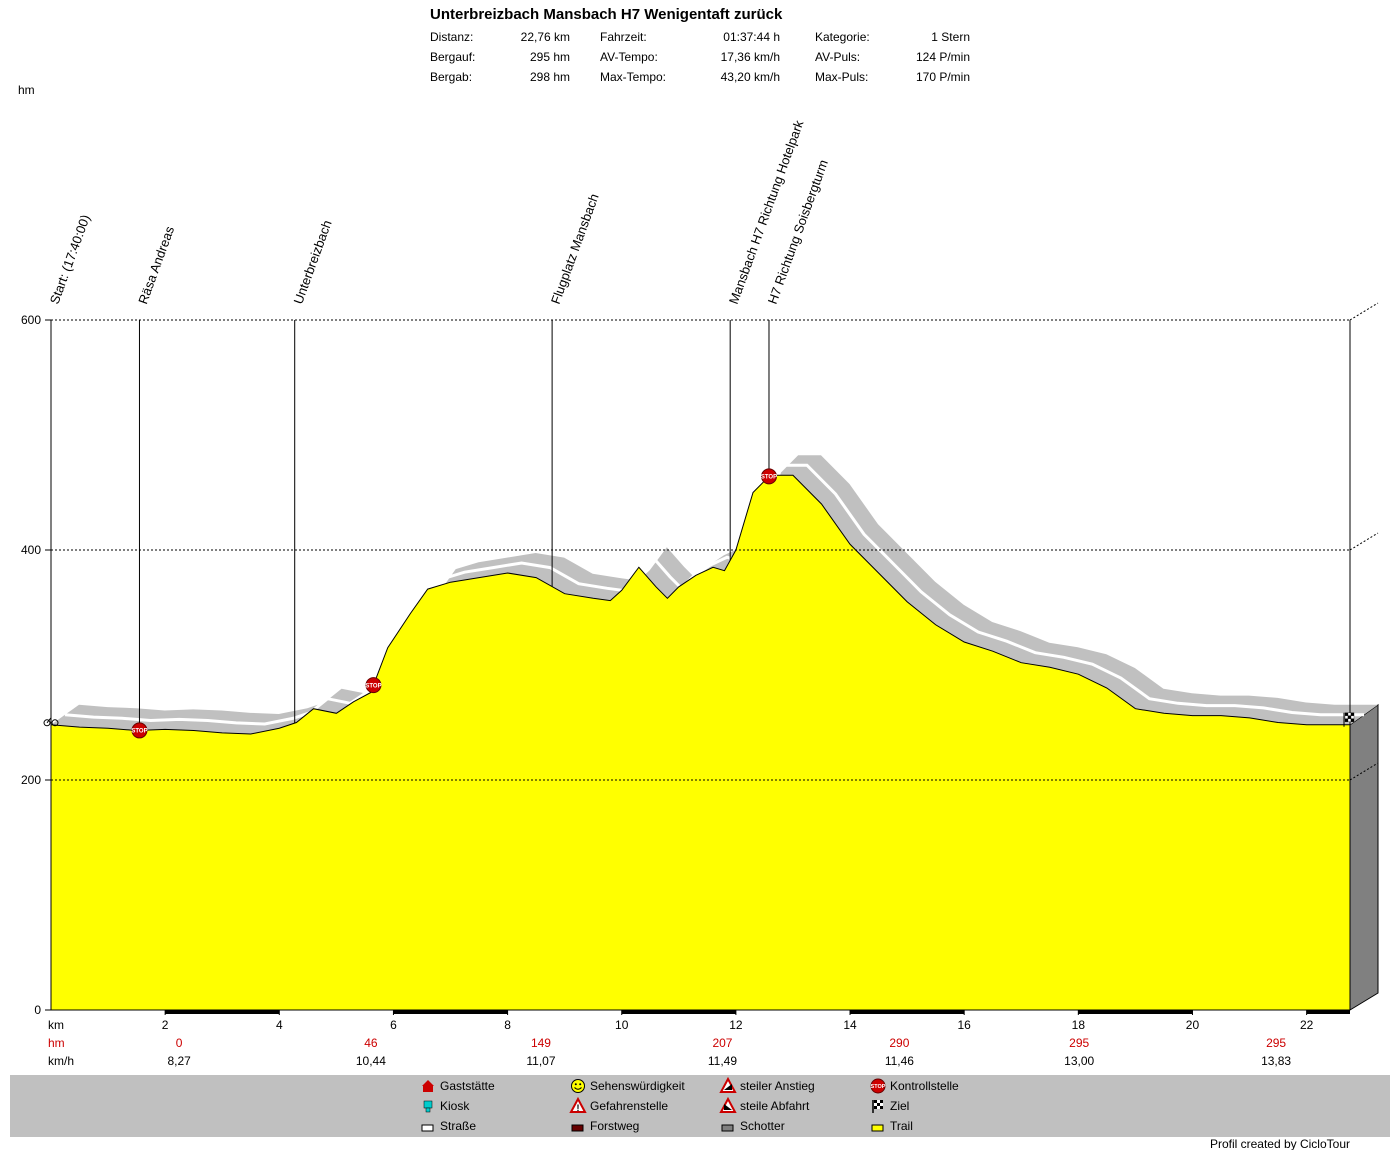  I want to click on road-swatch-icon, so click(427, 1128).